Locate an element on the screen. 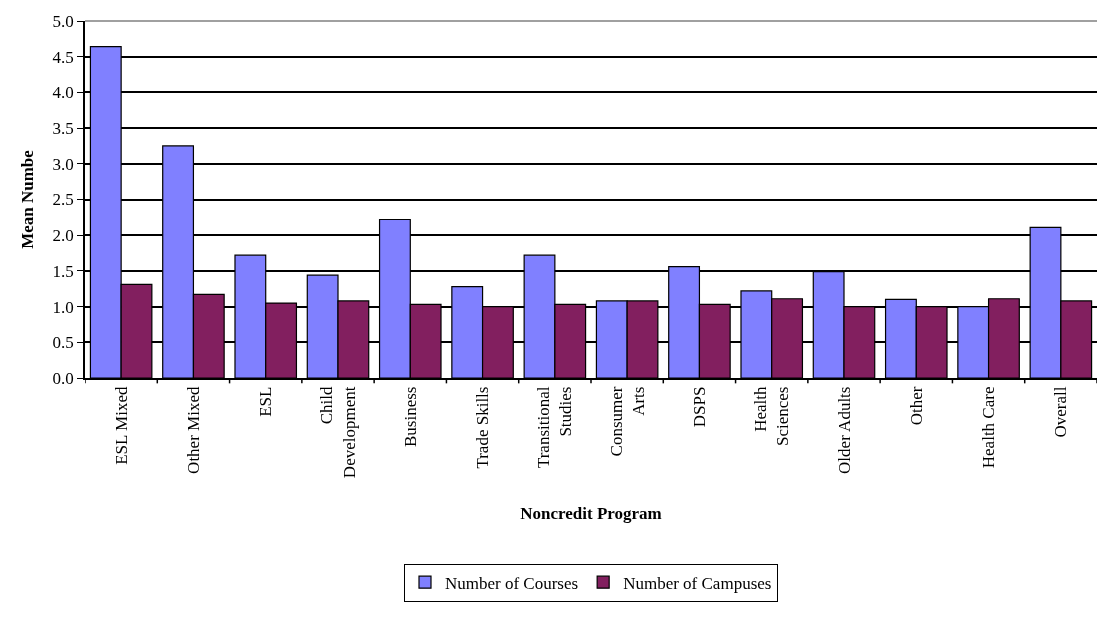 The image size is (1112, 638). x-tick-label: Trade Skills is located at coordinates (483, 427).